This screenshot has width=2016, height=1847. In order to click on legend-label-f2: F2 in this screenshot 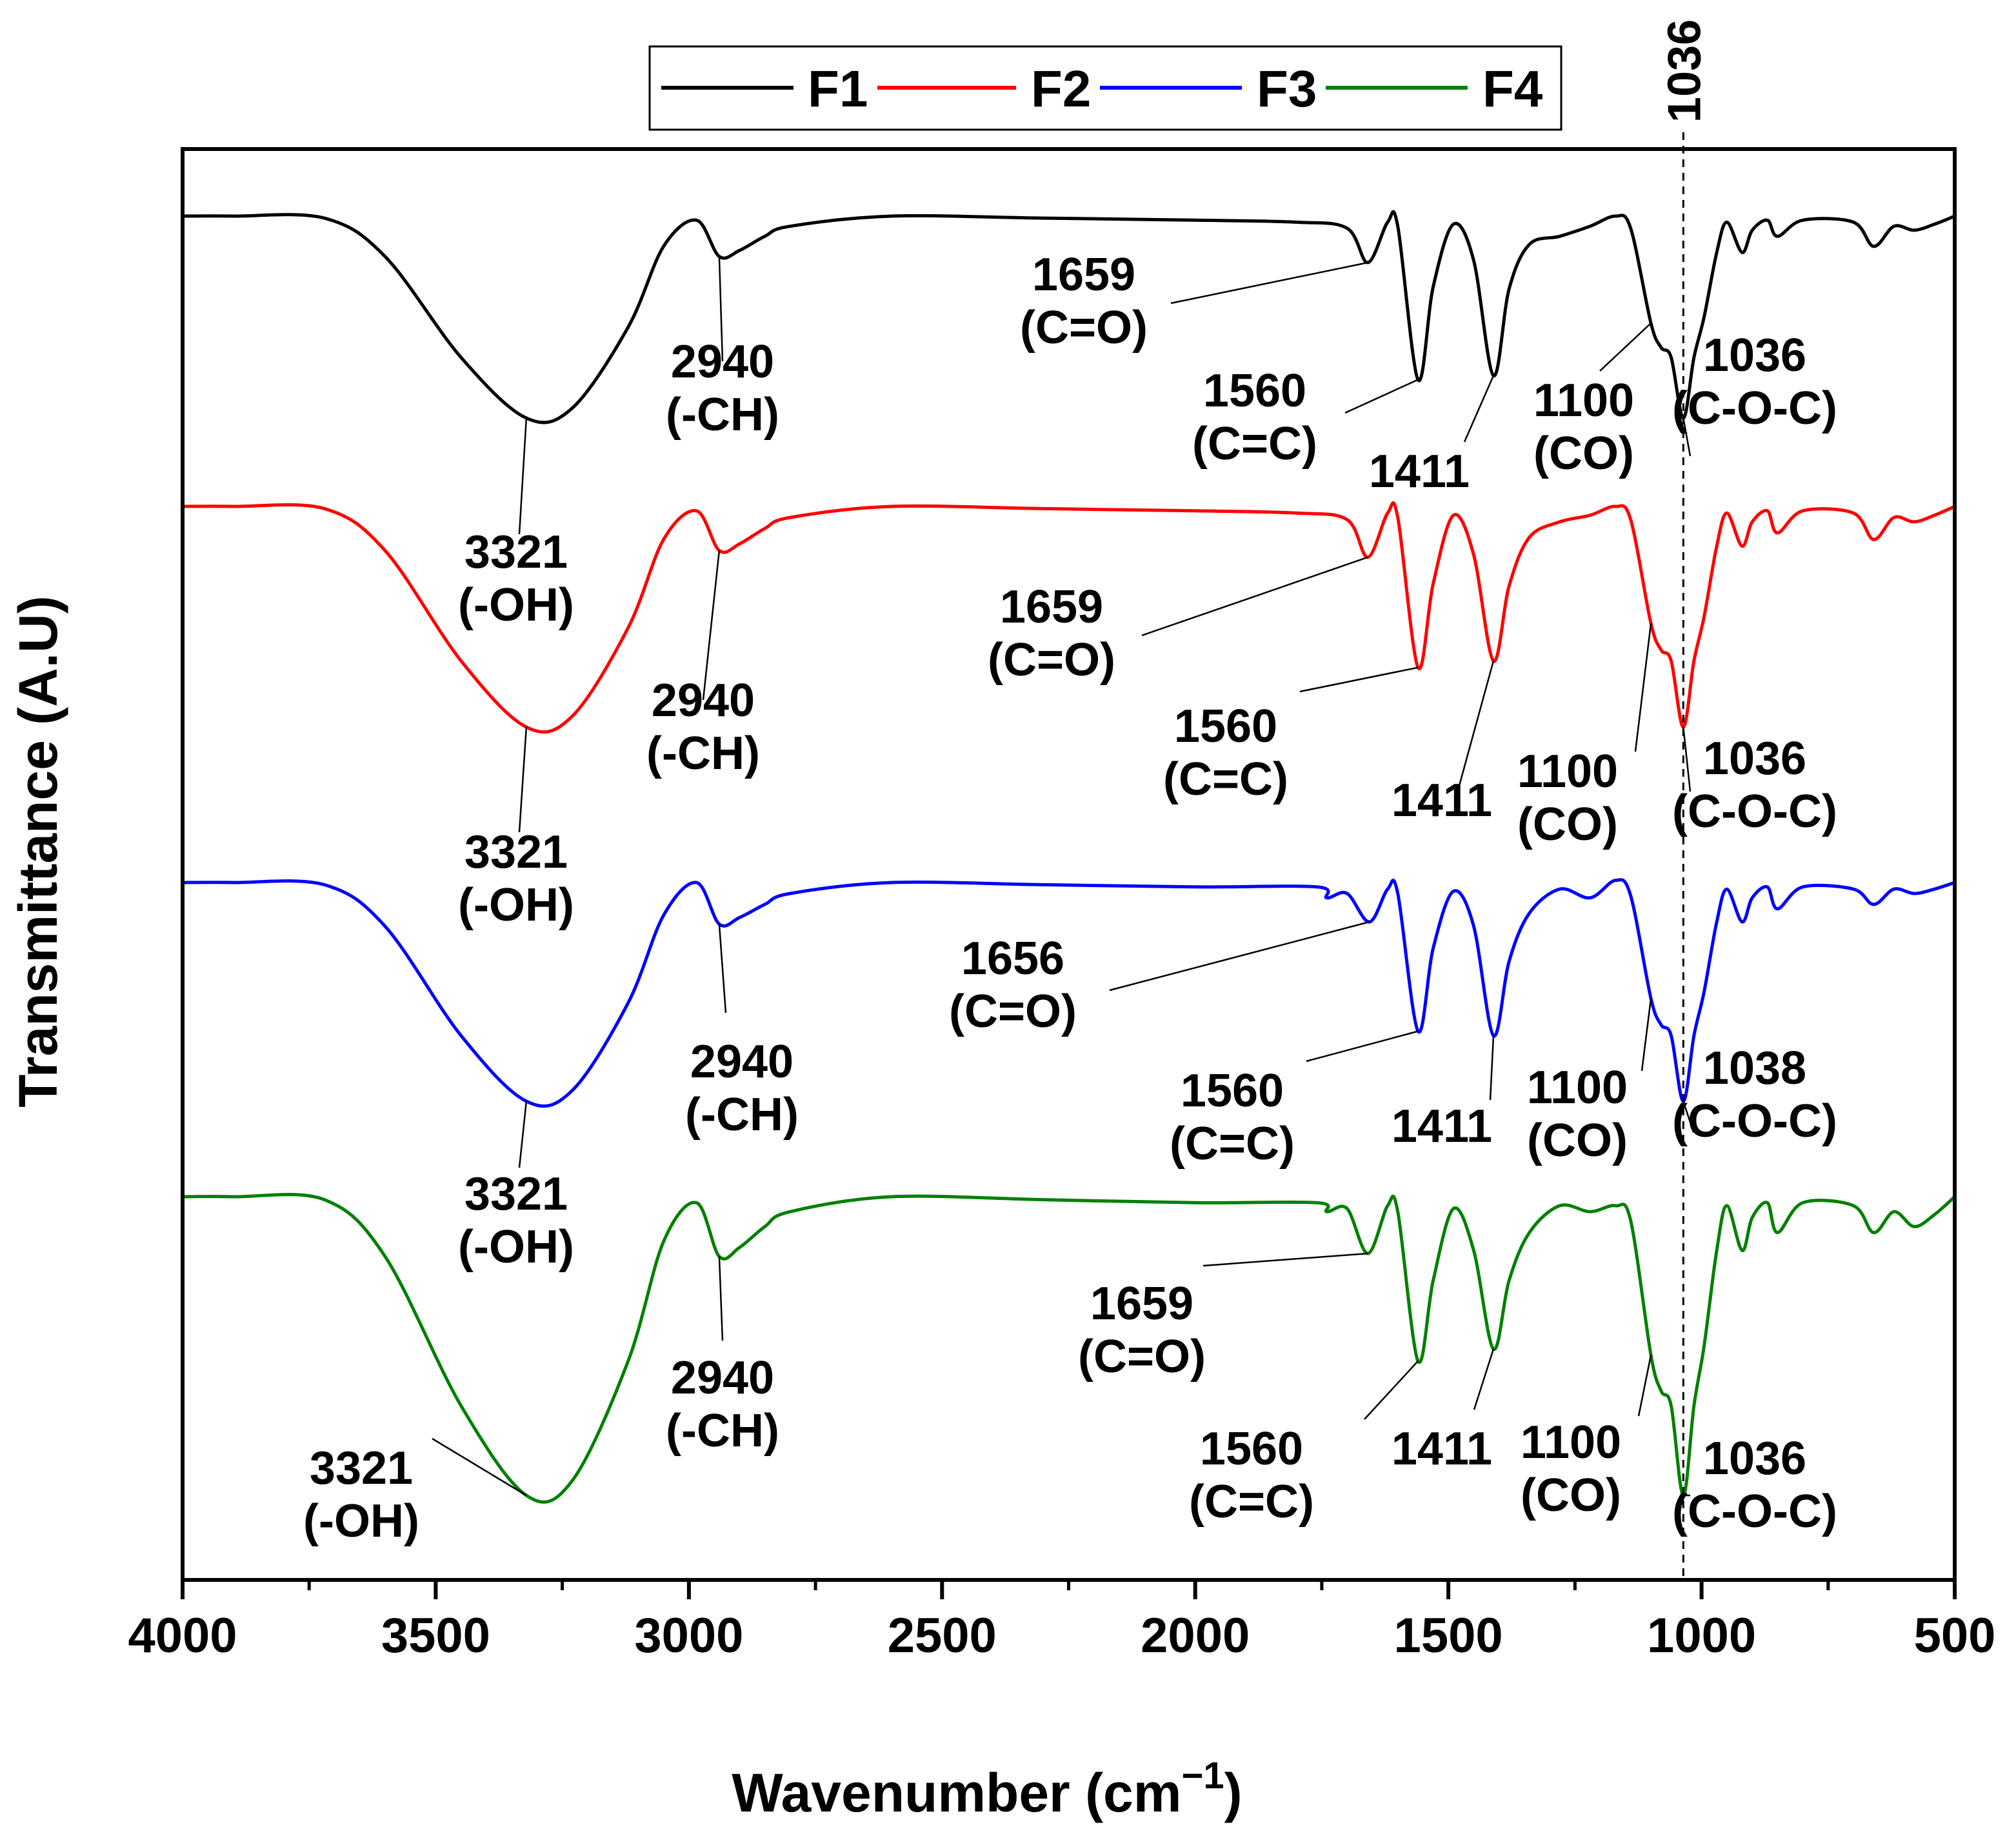, I will do `click(1061, 89)`.